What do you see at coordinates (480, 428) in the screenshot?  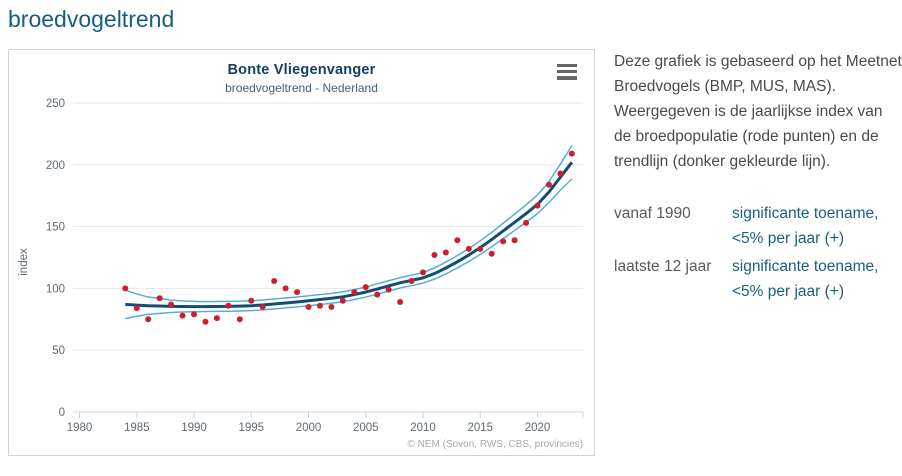 I see `x-tick-label: 2015` at bounding box center [480, 428].